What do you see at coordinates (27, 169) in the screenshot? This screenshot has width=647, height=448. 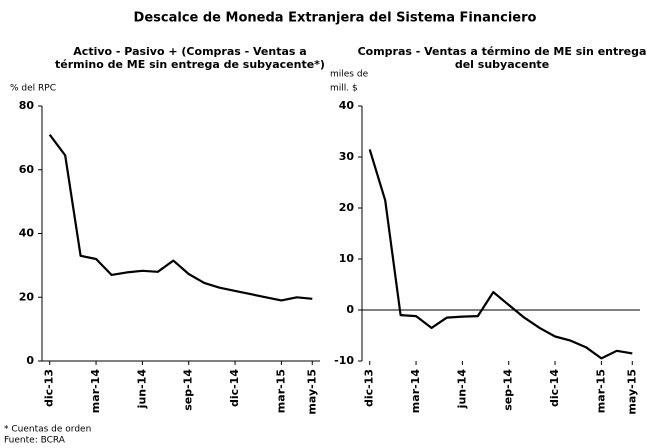 I see `y-tick-label: 60` at bounding box center [27, 169].